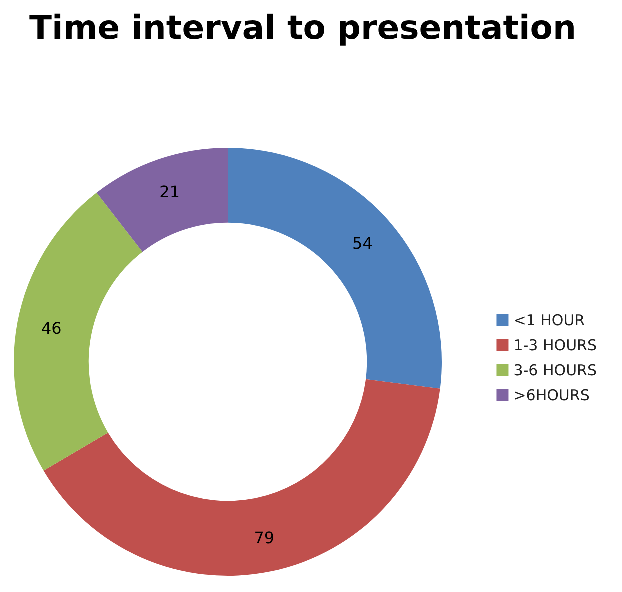 This screenshot has width=622, height=592. What do you see at coordinates (556, 371) in the screenshot?
I see `legend-label: 3-6 HOURS` at bounding box center [556, 371].